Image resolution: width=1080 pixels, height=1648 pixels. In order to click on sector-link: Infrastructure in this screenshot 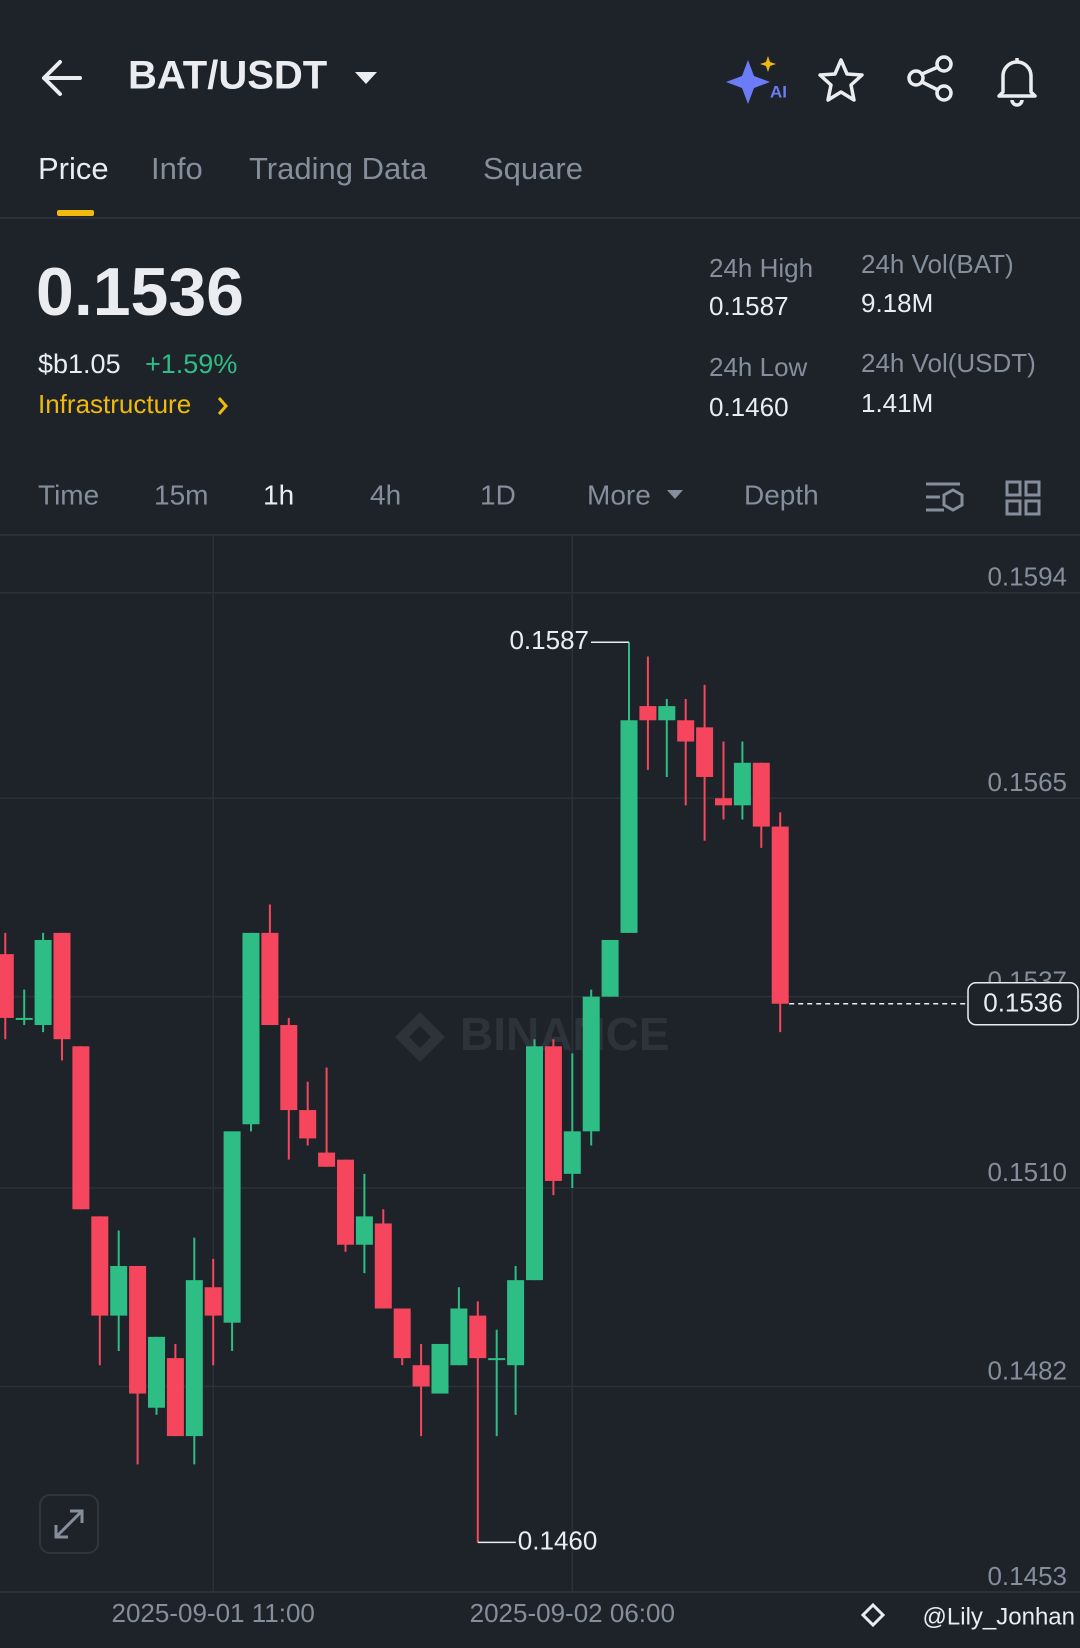, I will do `click(133, 404)`.